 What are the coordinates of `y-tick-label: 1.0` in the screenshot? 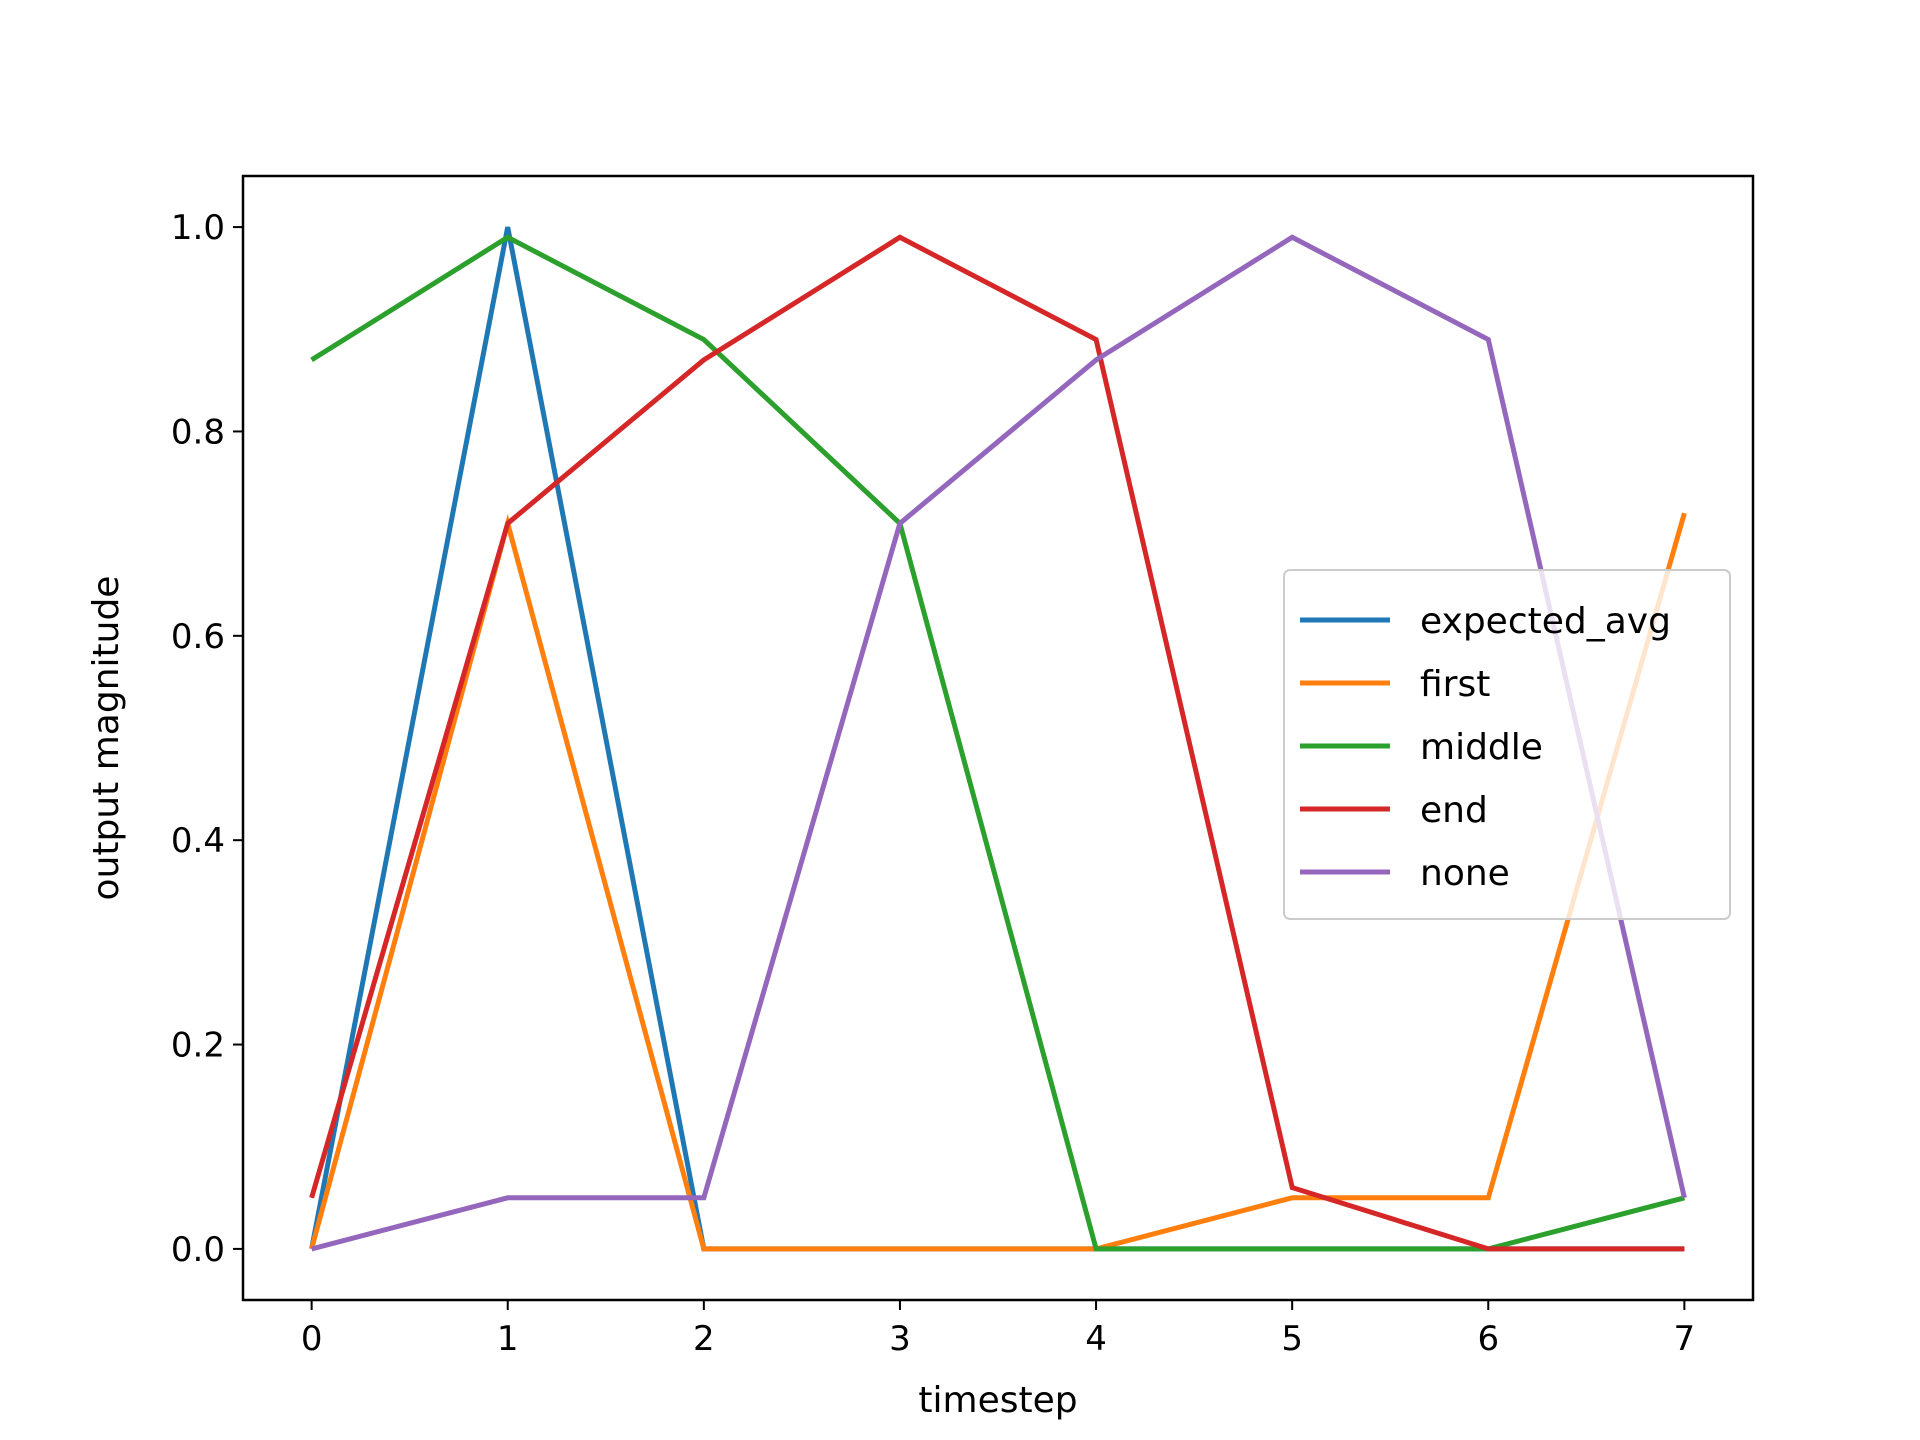 It's located at (198, 228).